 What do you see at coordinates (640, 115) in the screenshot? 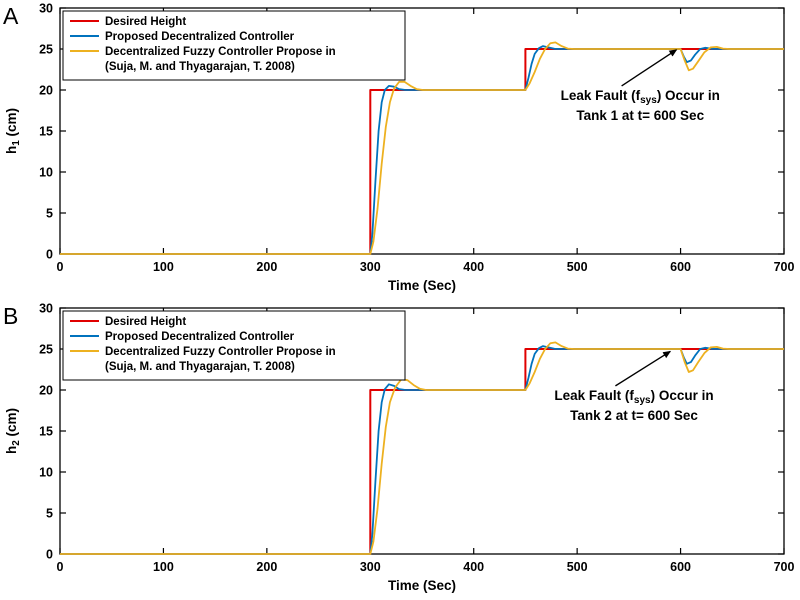
I see `annotation-line2: Tank 1 at t= 600 Sec` at bounding box center [640, 115].